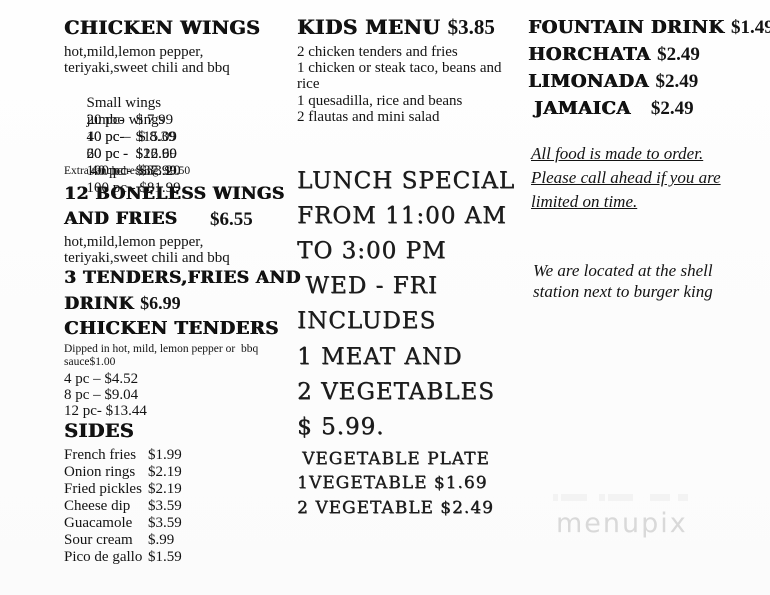 The image size is (770, 595). What do you see at coordinates (123, 455) in the screenshot?
I see `sides-row: French fries $1.99` at bounding box center [123, 455].